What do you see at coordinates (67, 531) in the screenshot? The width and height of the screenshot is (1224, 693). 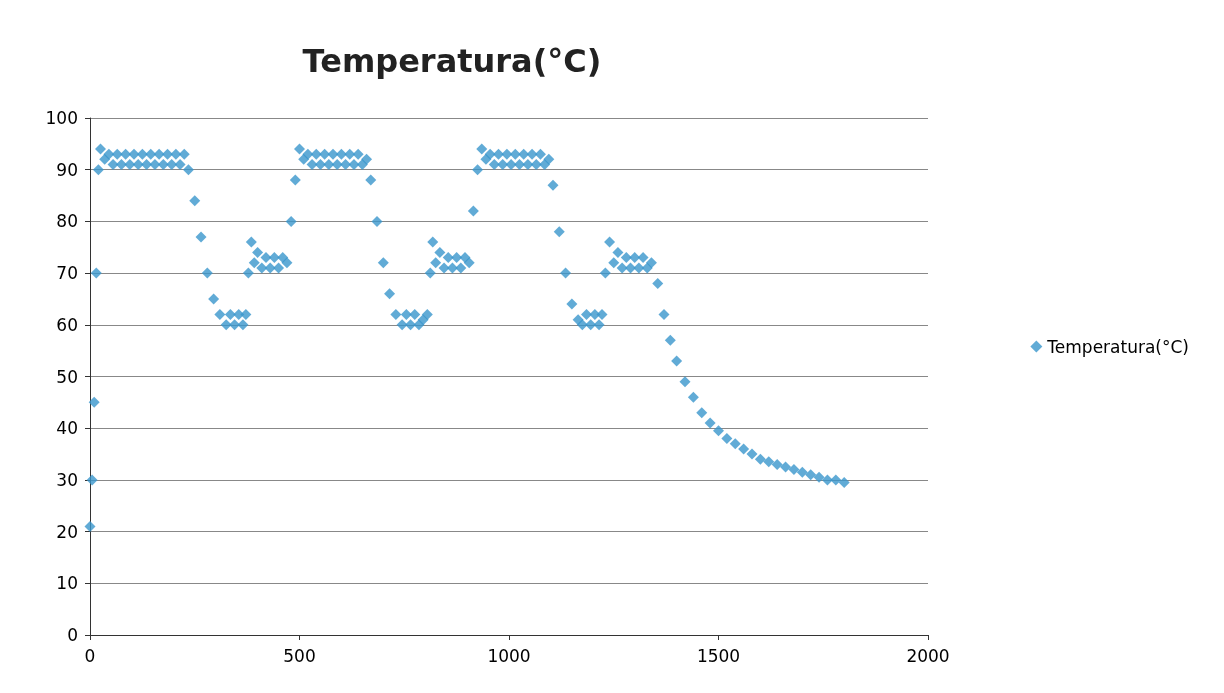 I see `y-tick-label: 20` at bounding box center [67, 531].